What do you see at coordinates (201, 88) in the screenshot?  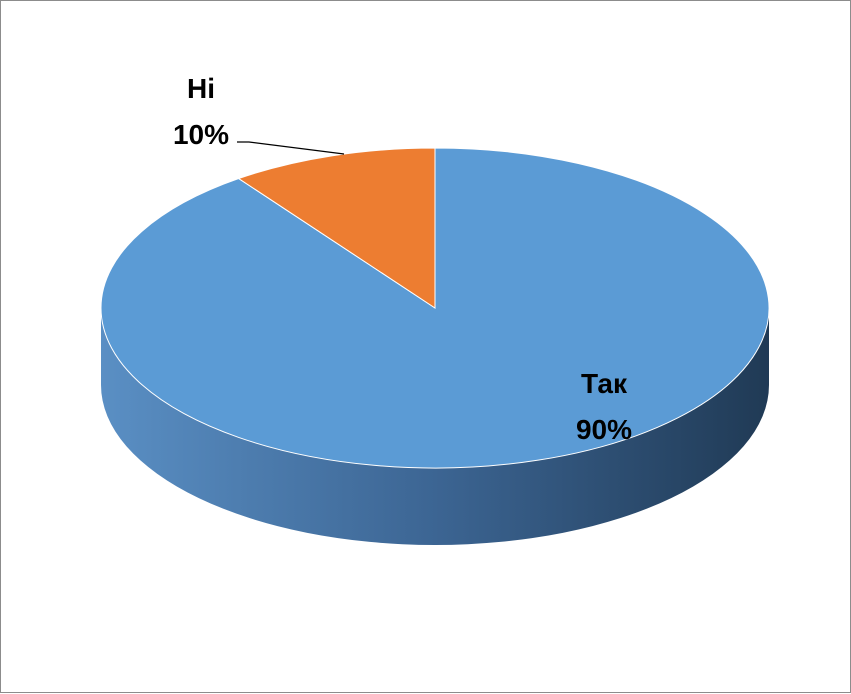 I see `data-label-category-1: Ні` at bounding box center [201, 88].